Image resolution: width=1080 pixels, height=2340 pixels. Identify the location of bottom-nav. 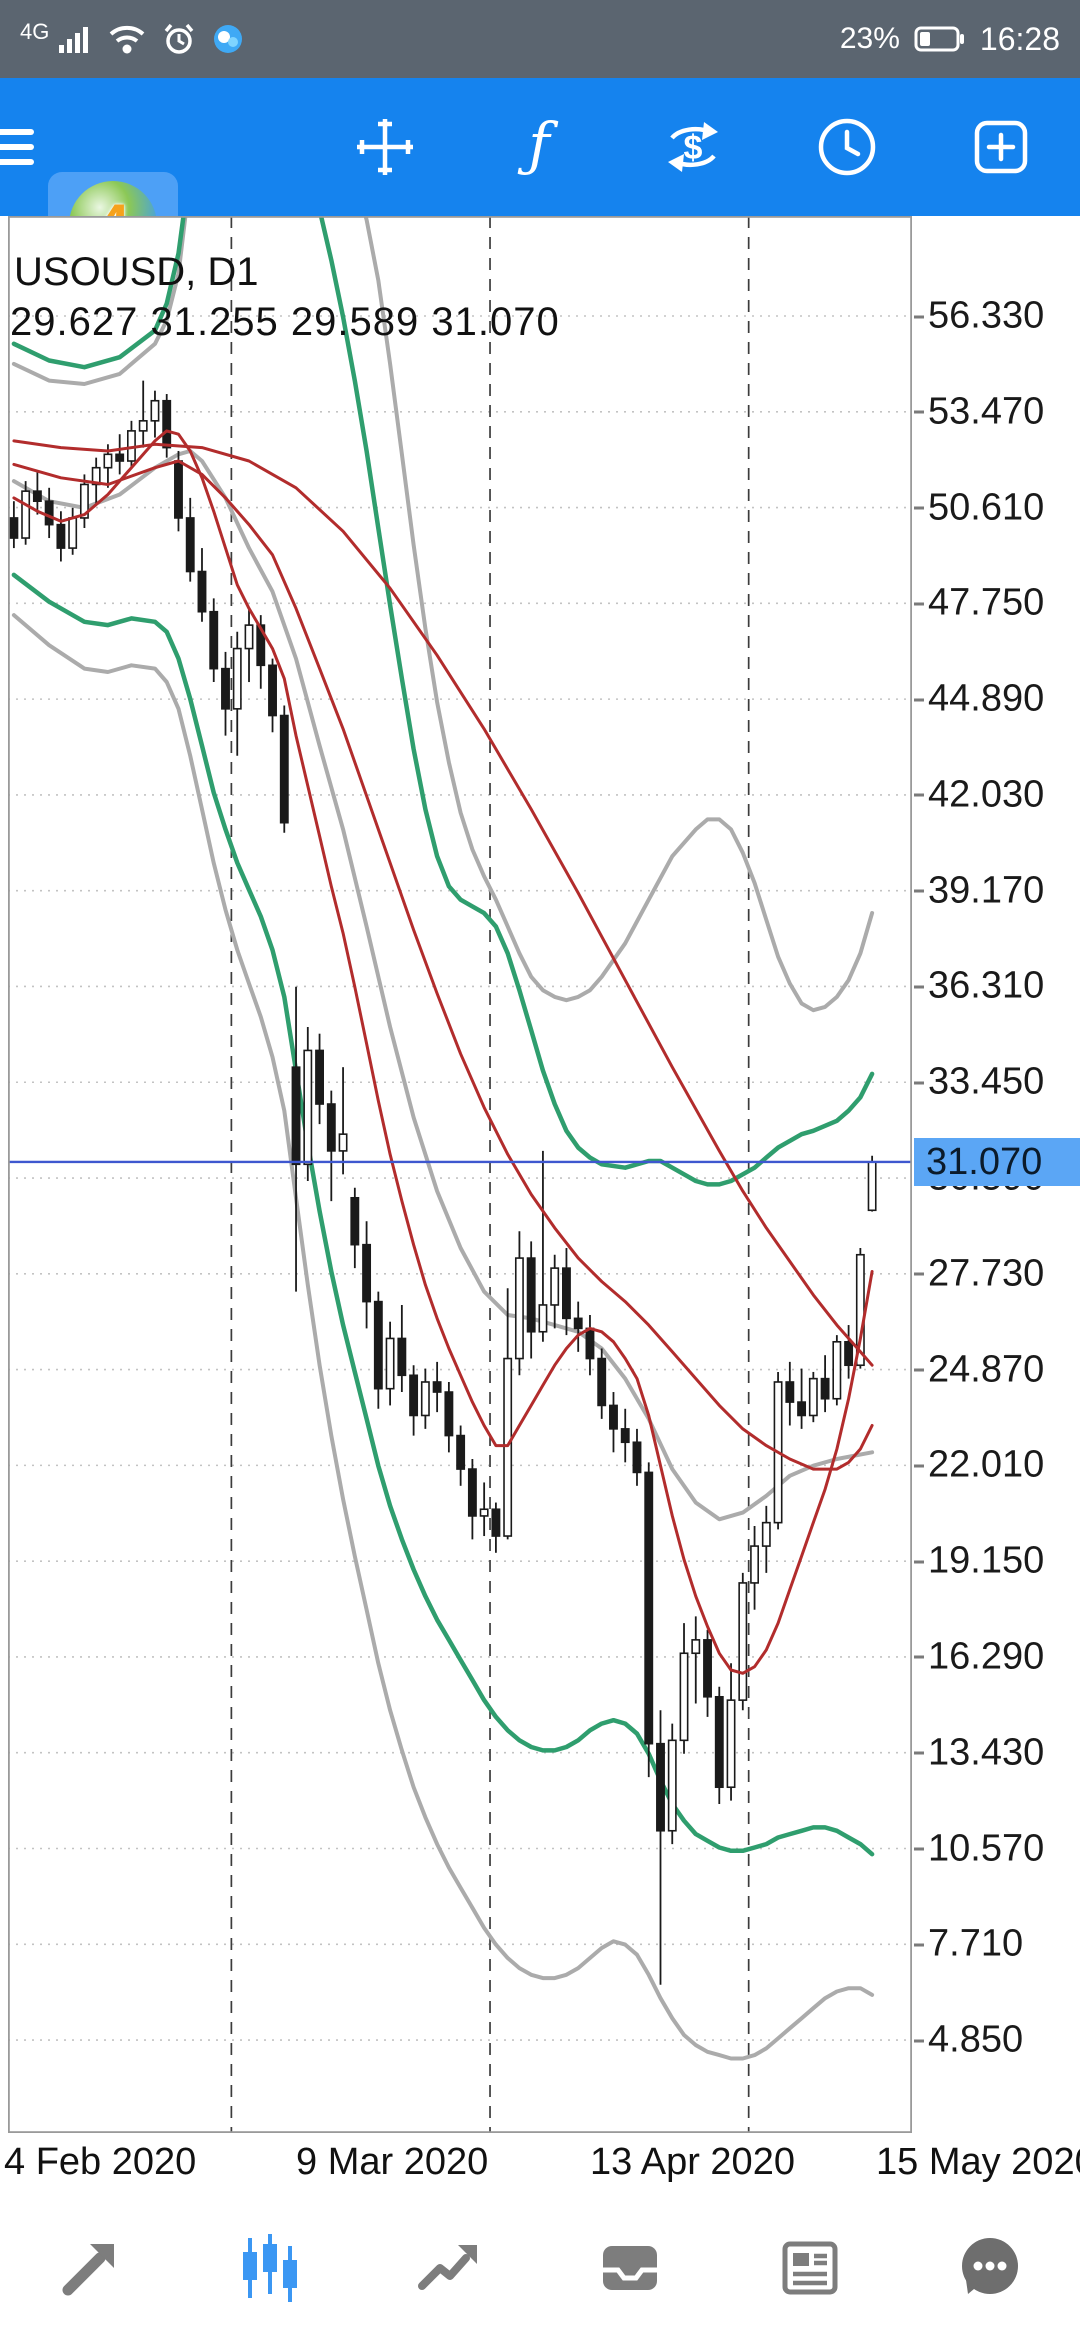
(540, 2267).